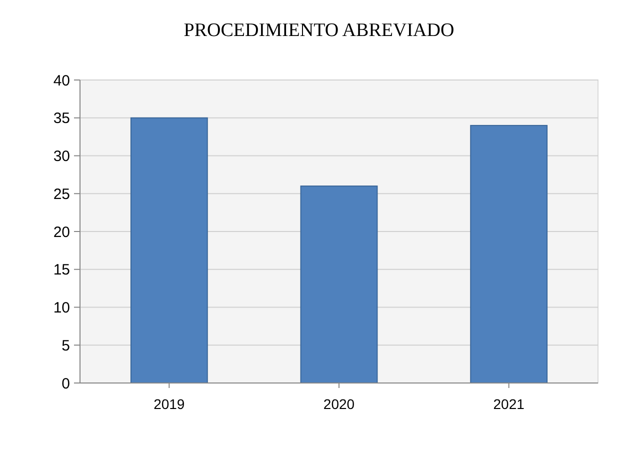 This screenshot has height=473, width=638. Describe the element at coordinates (509, 404) in the screenshot. I see `x-tick-label: 2021` at that location.